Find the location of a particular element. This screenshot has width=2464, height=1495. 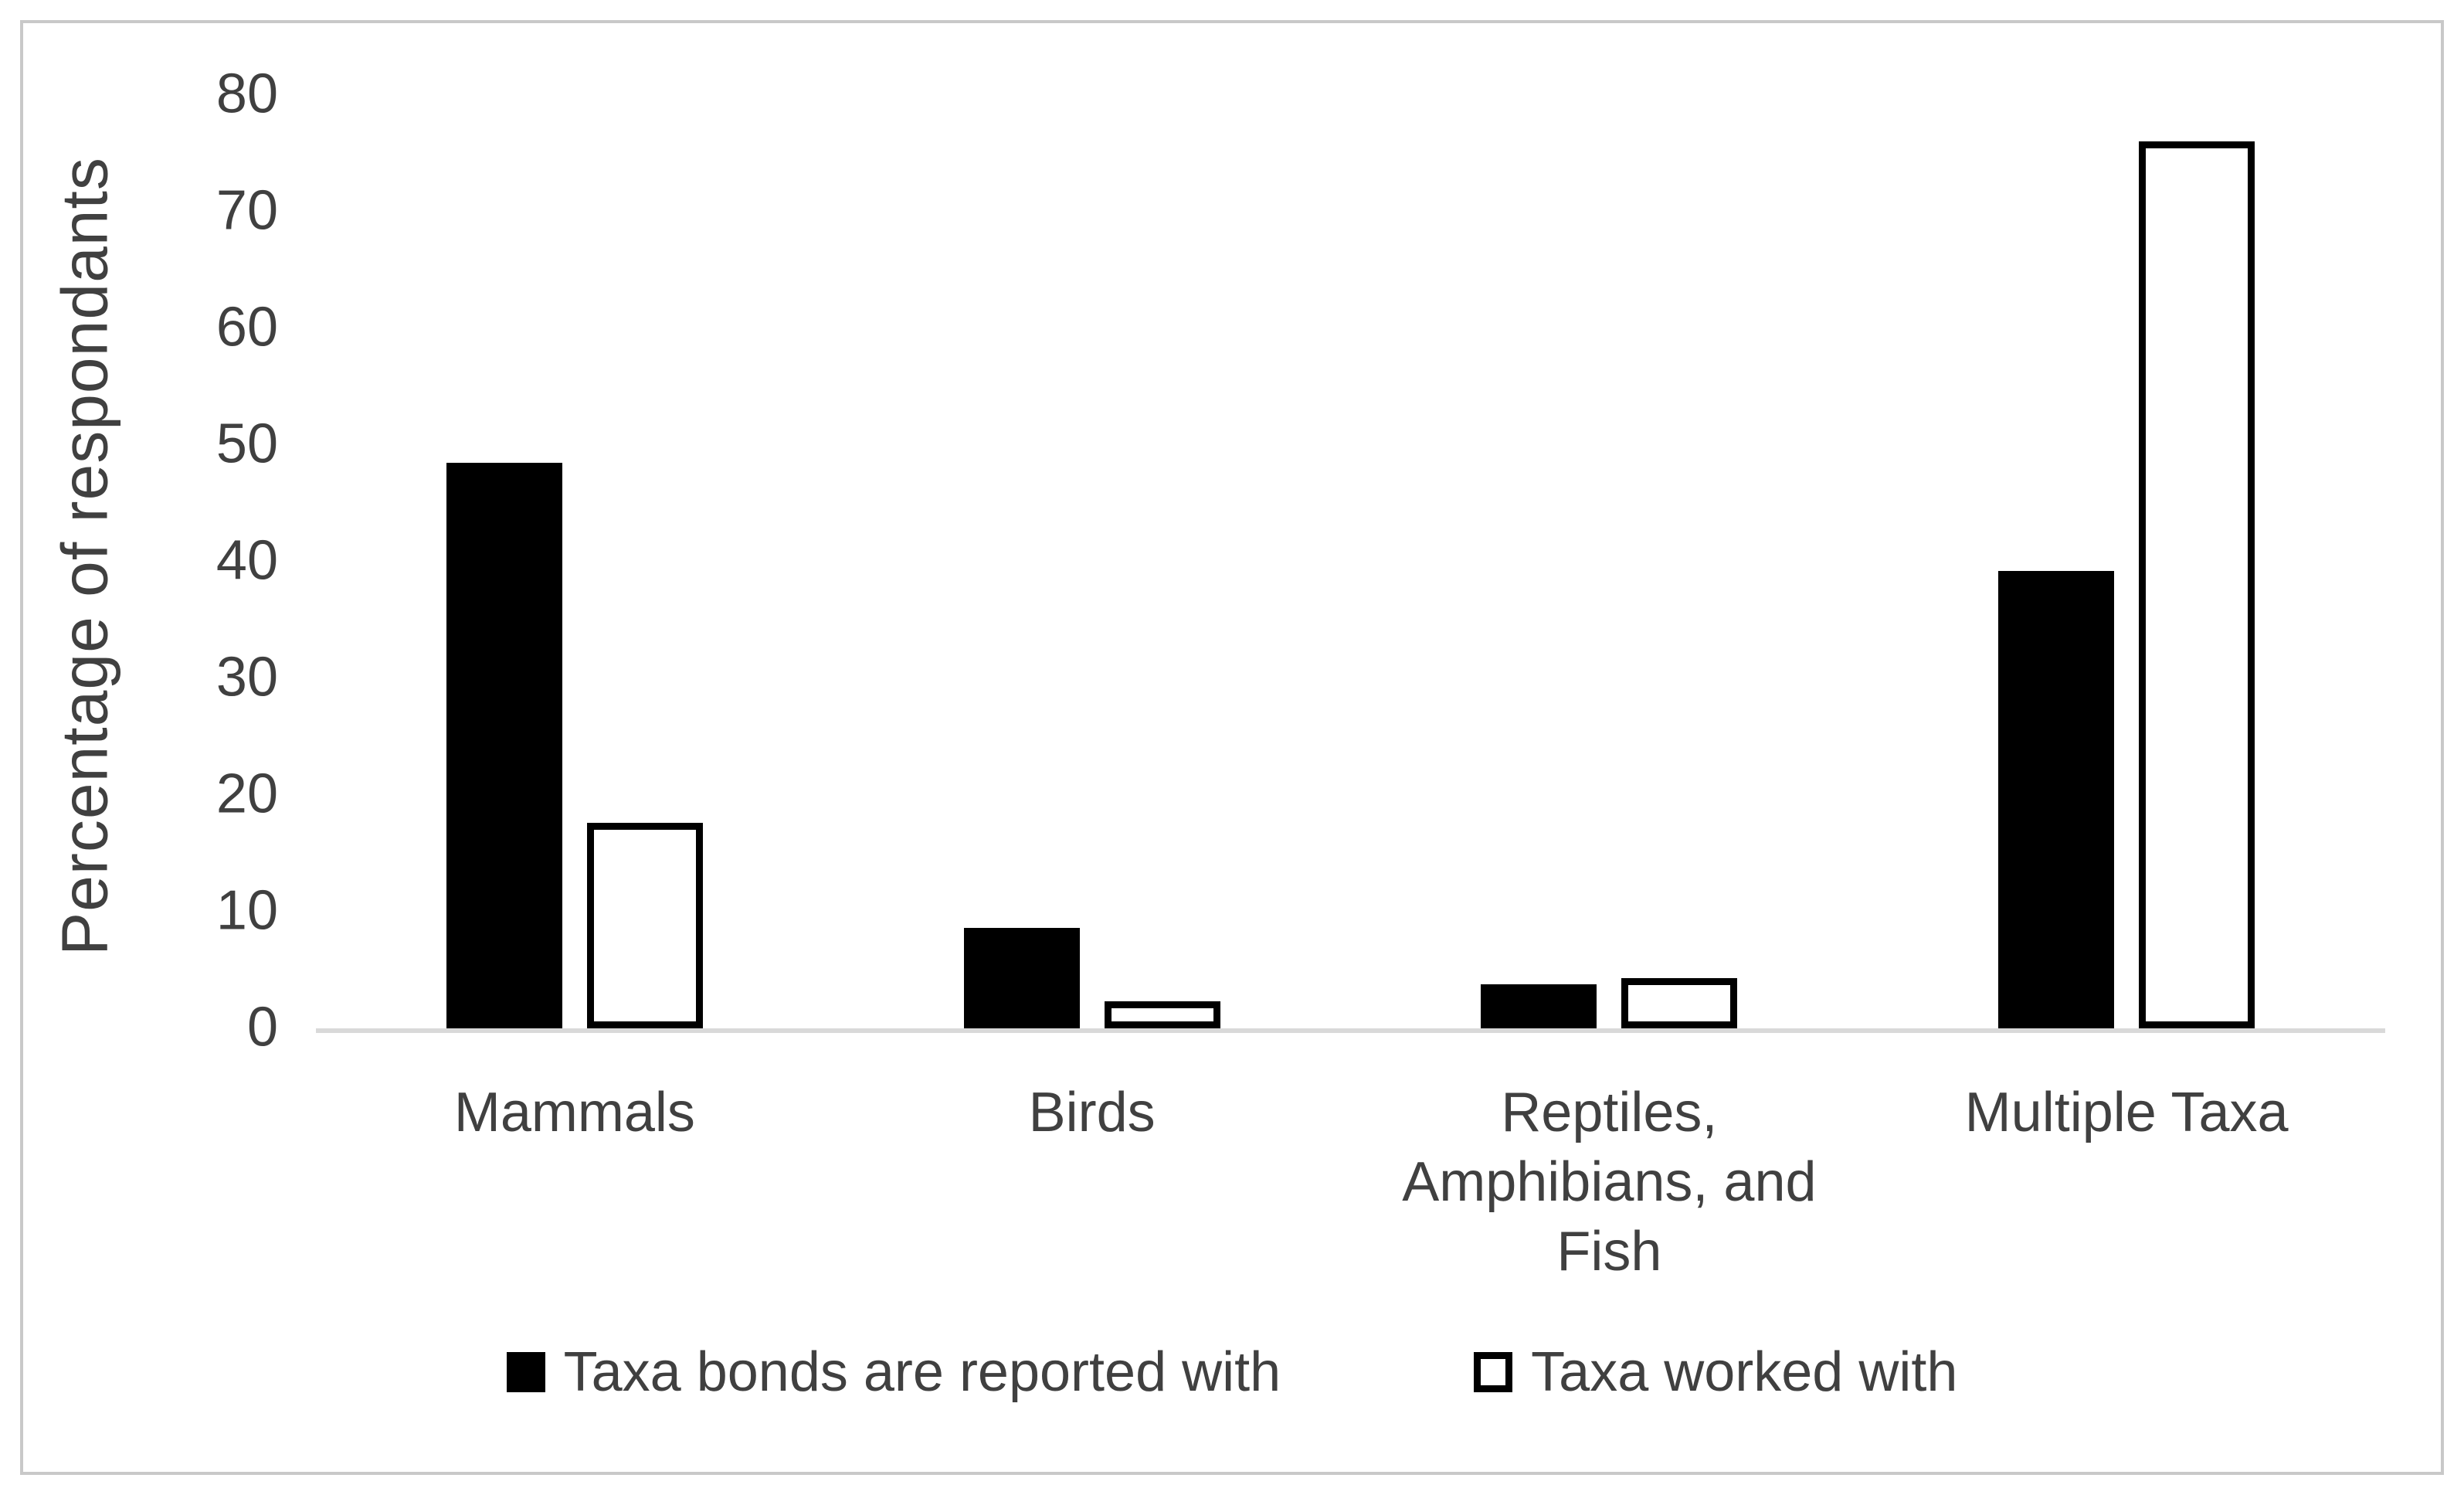

bar-mammals-filled is located at coordinates (504, 745).